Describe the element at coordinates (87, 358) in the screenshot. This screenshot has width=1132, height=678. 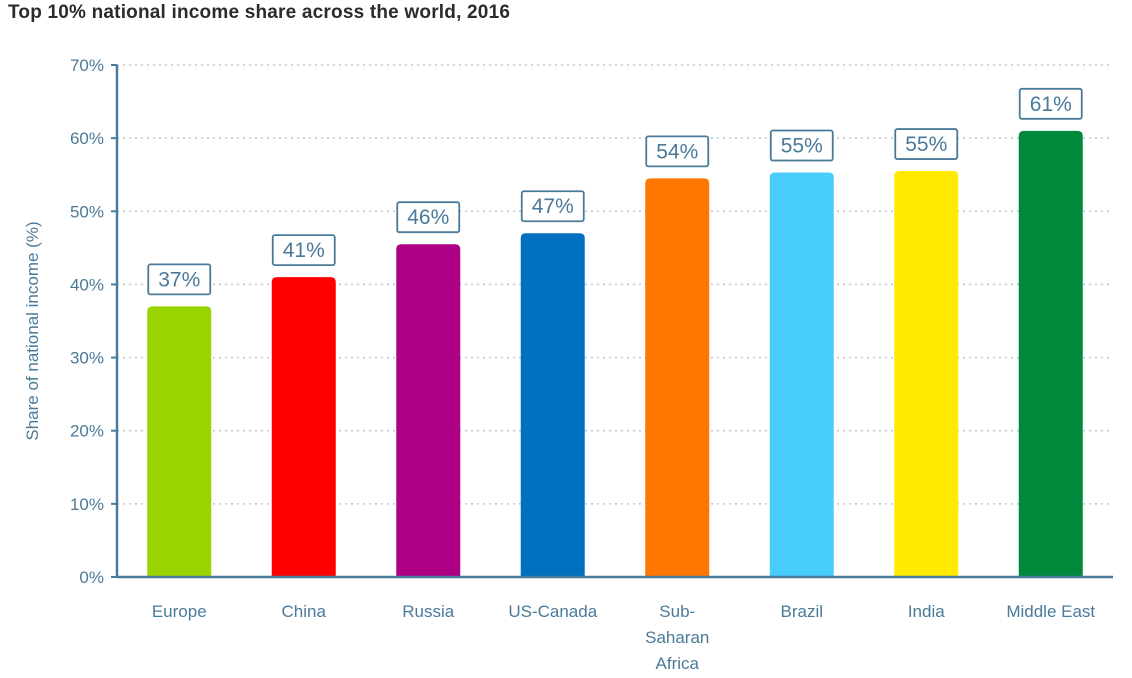
I see `y-tick-label: 30%` at that location.